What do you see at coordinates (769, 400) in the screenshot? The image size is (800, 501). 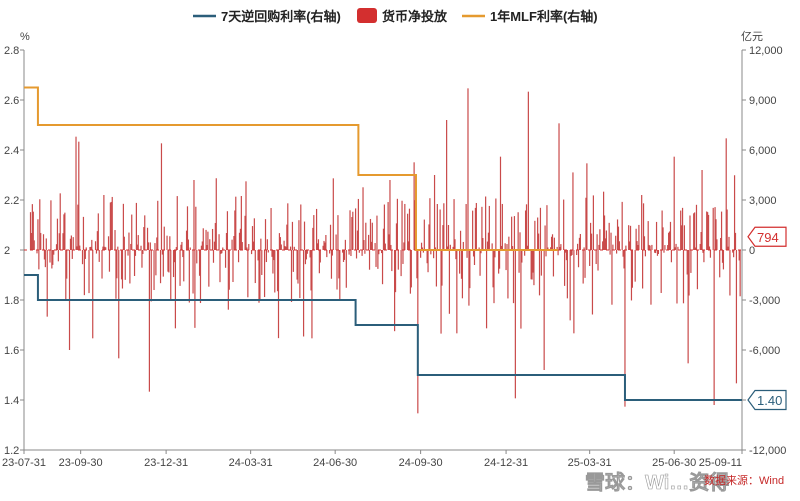 I see `callout-reverse-repo-value: 1.40` at bounding box center [769, 400].